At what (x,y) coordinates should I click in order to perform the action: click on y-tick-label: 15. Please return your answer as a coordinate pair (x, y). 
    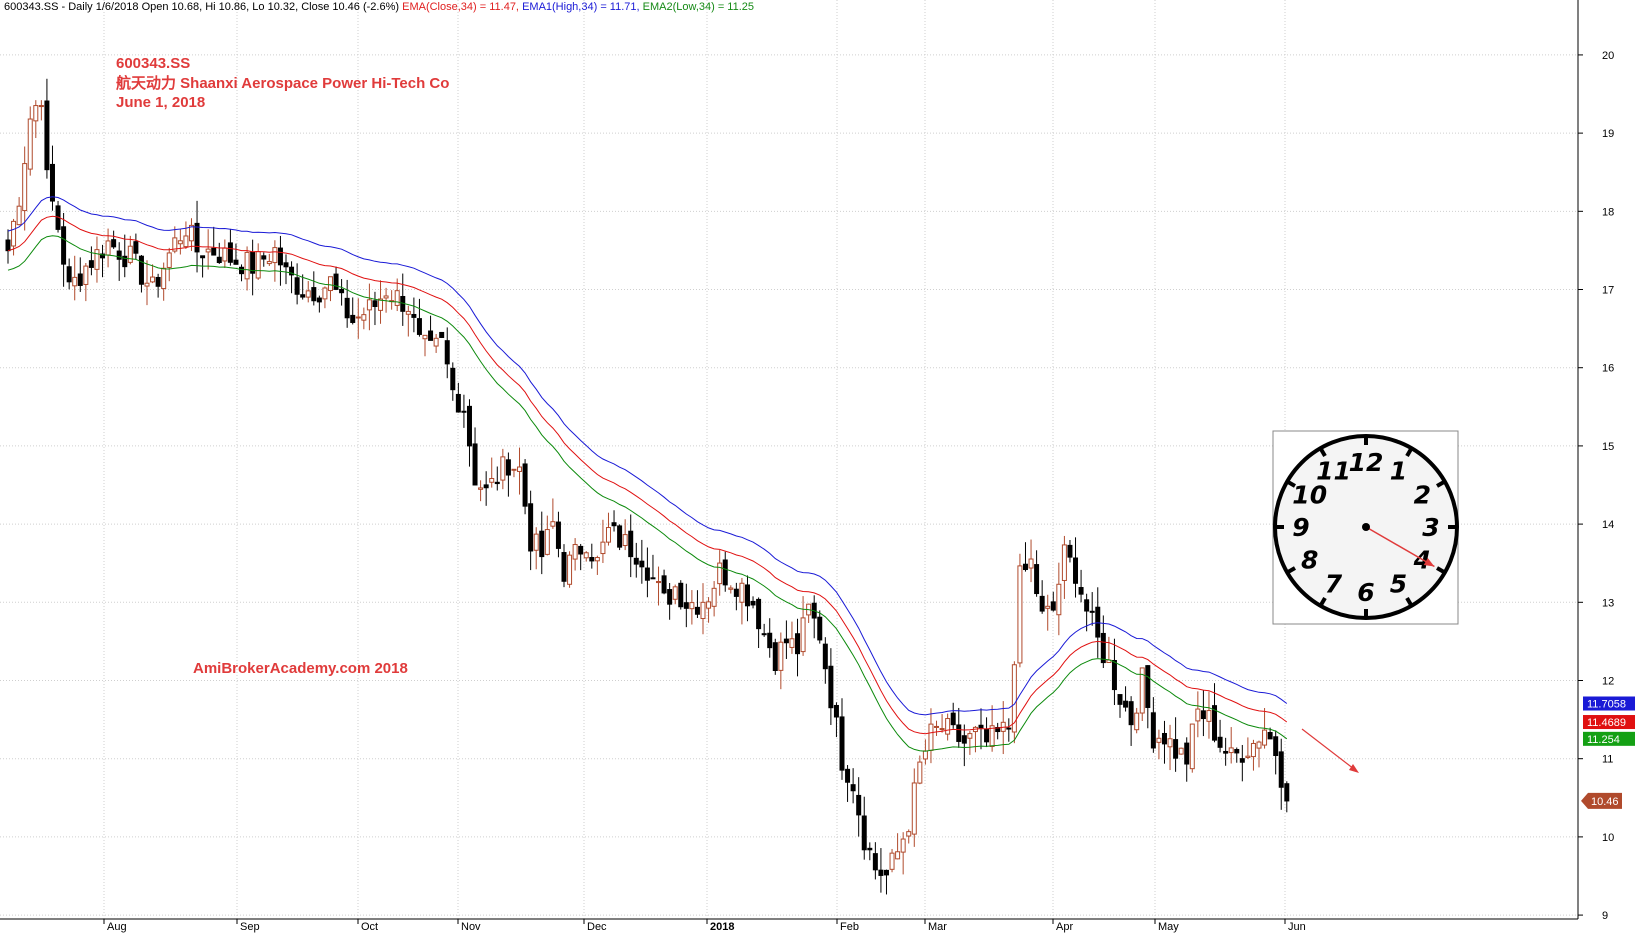
    Looking at the image, I should click on (1608, 447).